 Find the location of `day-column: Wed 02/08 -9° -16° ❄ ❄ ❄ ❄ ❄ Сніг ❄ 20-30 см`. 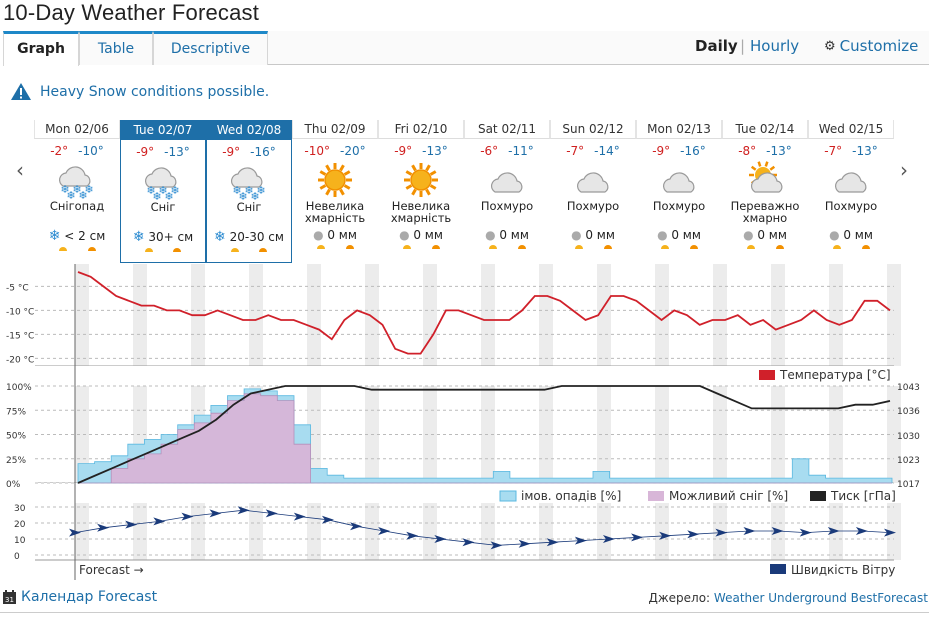

day-column: Wed 02/08 -9° -16° ❄ ❄ ❄ ❄ ❄ Сніг ❄ 20-30 см is located at coordinates (249, 191).